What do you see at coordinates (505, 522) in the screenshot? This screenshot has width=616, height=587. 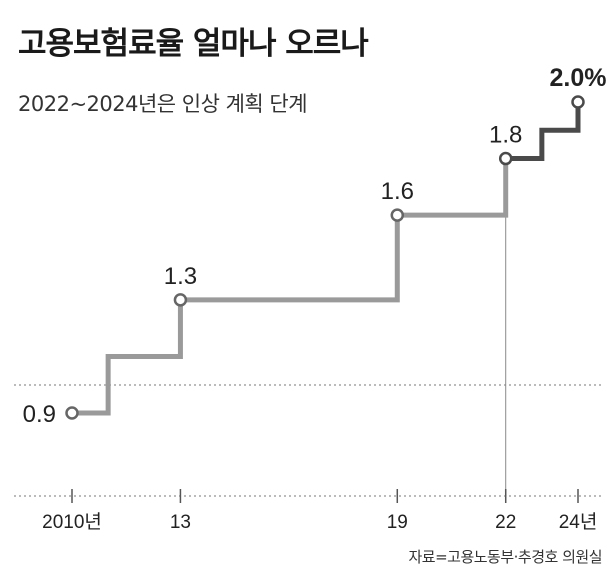 I see `x-tick-label-3: 22` at bounding box center [505, 522].